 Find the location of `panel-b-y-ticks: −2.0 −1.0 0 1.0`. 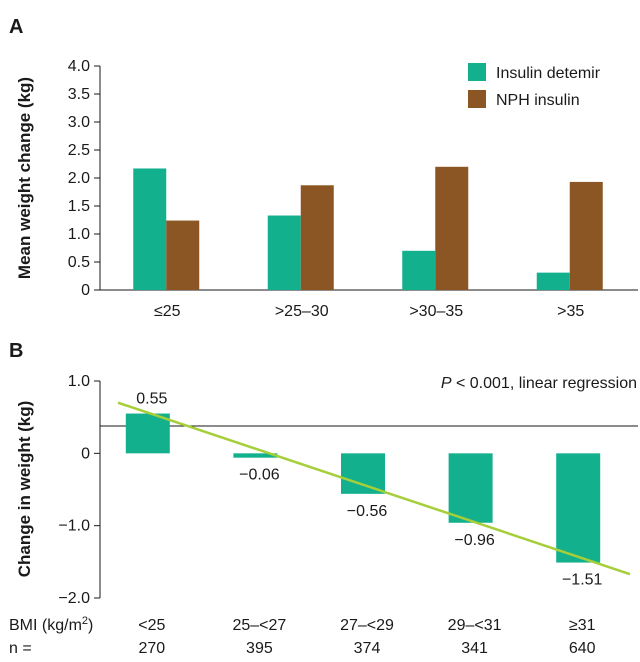

panel-b-y-ticks: −2.0 −1.0 0 1.0 is located at coordinates (79, 490).